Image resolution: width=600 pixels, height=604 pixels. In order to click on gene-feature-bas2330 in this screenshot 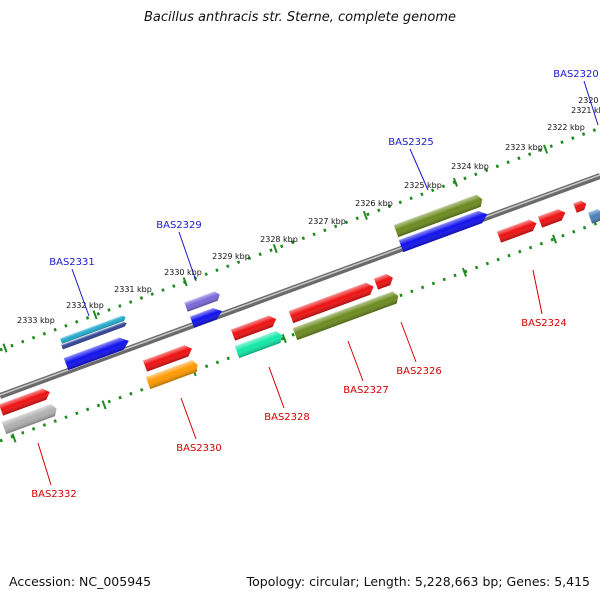, I will do `click(168, 357)`.